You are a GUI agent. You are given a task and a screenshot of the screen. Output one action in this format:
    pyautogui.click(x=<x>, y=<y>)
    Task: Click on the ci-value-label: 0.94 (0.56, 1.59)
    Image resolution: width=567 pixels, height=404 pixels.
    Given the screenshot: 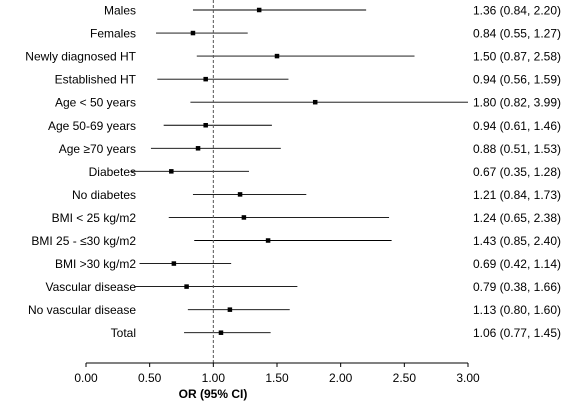 What is the action you would take?
    pyautogui.click(x=517, y=80)
    